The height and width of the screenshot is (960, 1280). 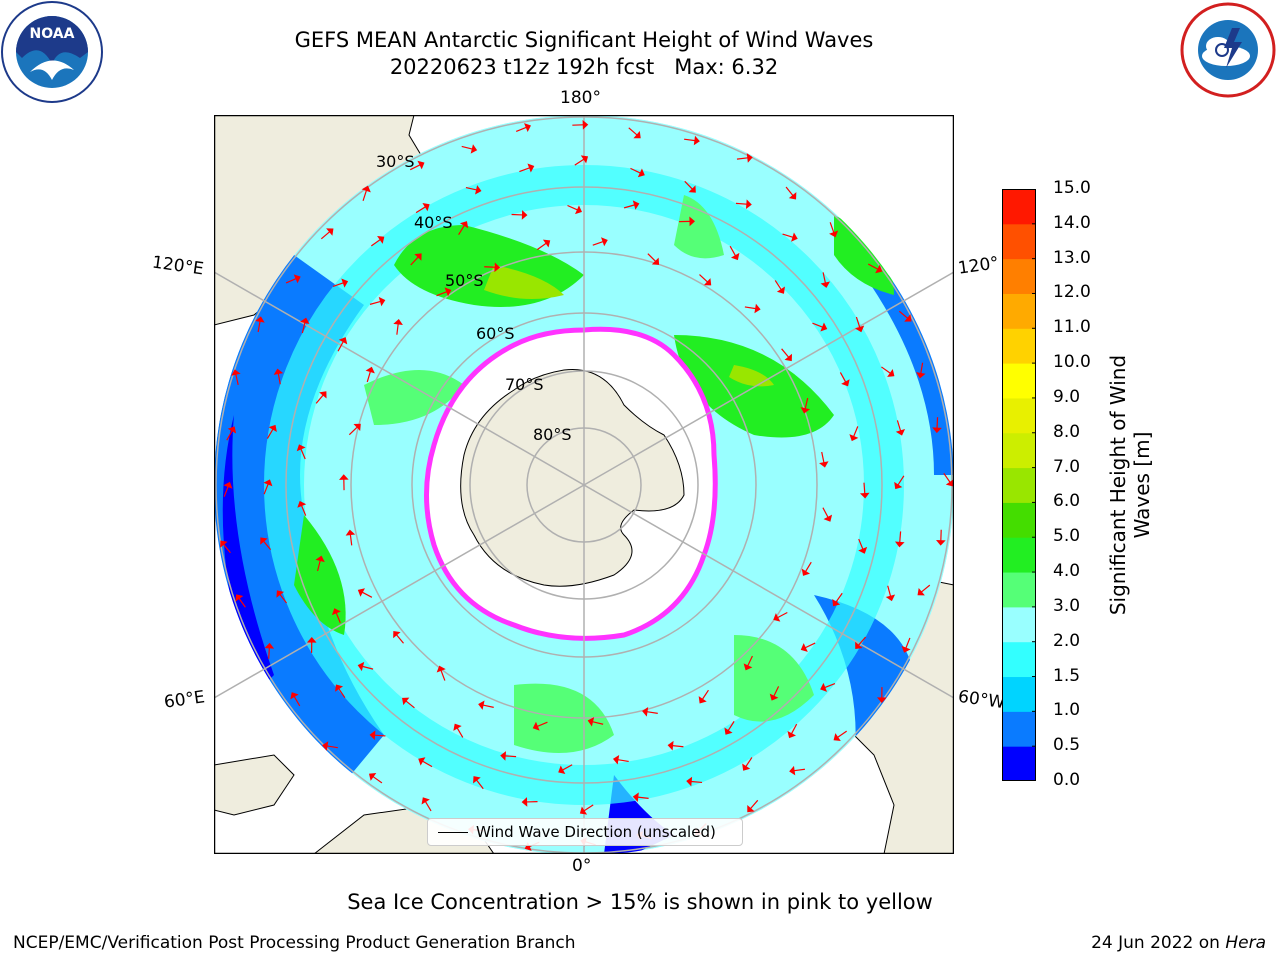 What do you see at coordinates (1245, 943) in the screenshot?
I see `machine-name: Hera` at bounding box center [1245, 943].